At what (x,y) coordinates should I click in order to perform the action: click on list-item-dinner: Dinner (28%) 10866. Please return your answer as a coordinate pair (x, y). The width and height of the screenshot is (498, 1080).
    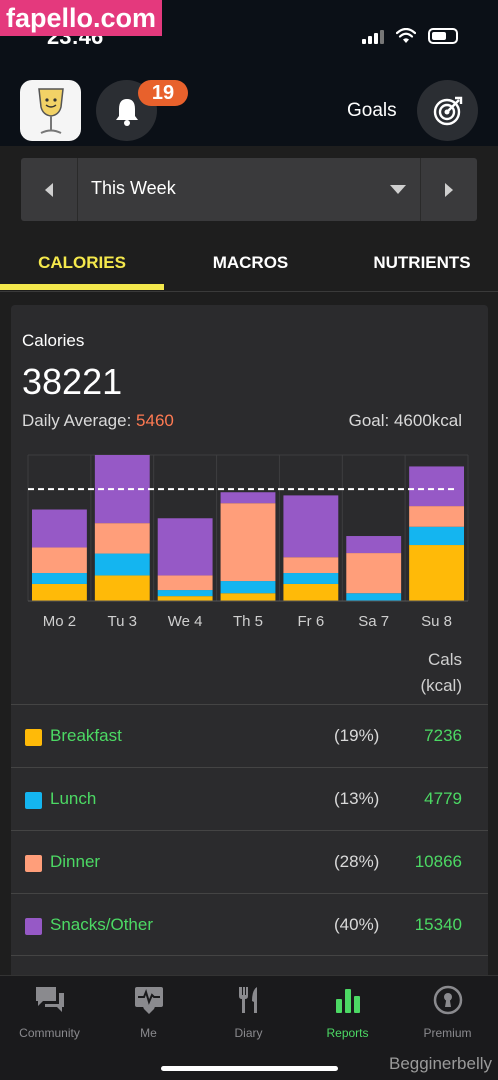
    Looking at the image, I should click on (249, 861).